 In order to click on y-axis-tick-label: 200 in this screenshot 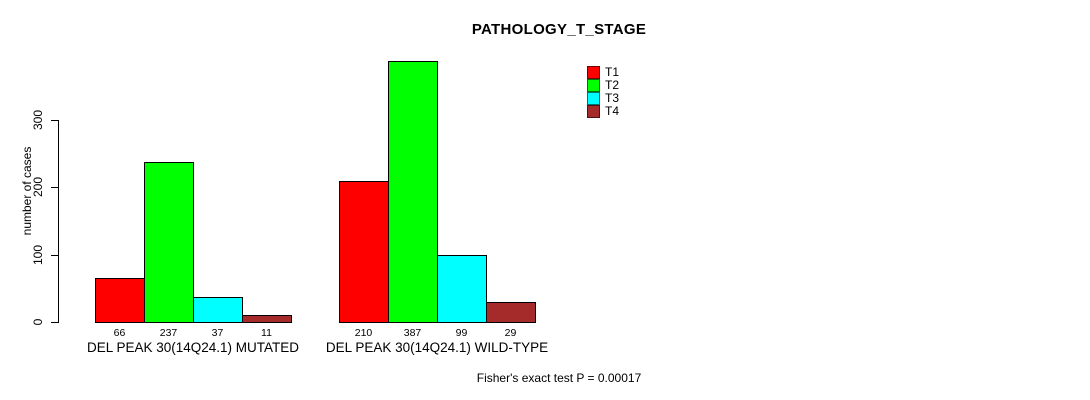, I will do `click(38, 187)`.